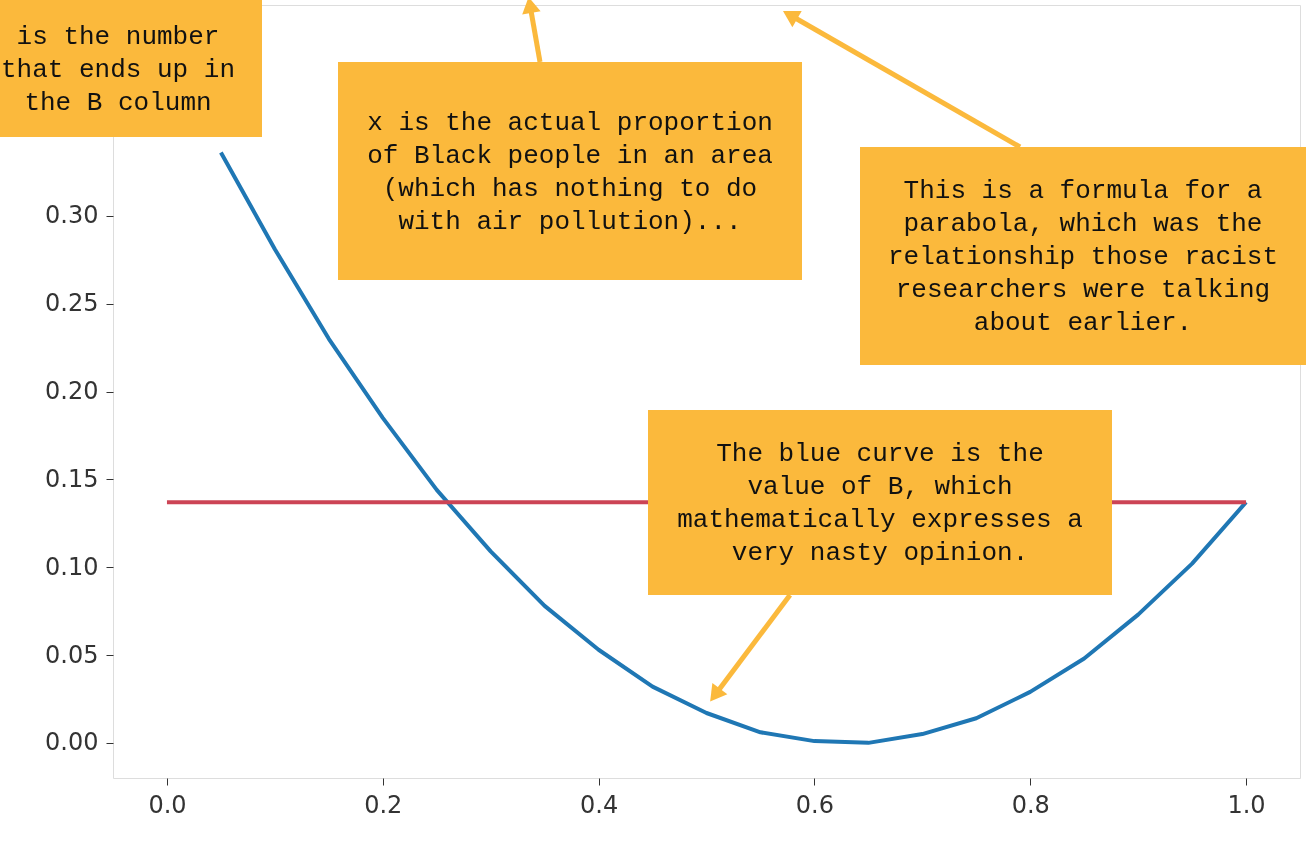 The height and width of the screenshot is (843, 1306). What do you see at coordinates (1030, 804) in the screenshot?
I see `x-tick-label: 0.8` at bounding box center [1030, 804].